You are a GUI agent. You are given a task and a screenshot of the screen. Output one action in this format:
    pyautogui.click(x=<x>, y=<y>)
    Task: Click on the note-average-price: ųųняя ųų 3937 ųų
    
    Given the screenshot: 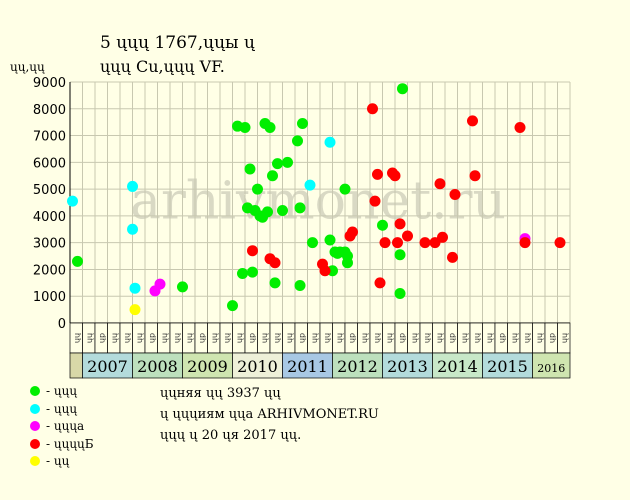 What is the action you would take?
    pyautogui.click(x=220, y=393)
    